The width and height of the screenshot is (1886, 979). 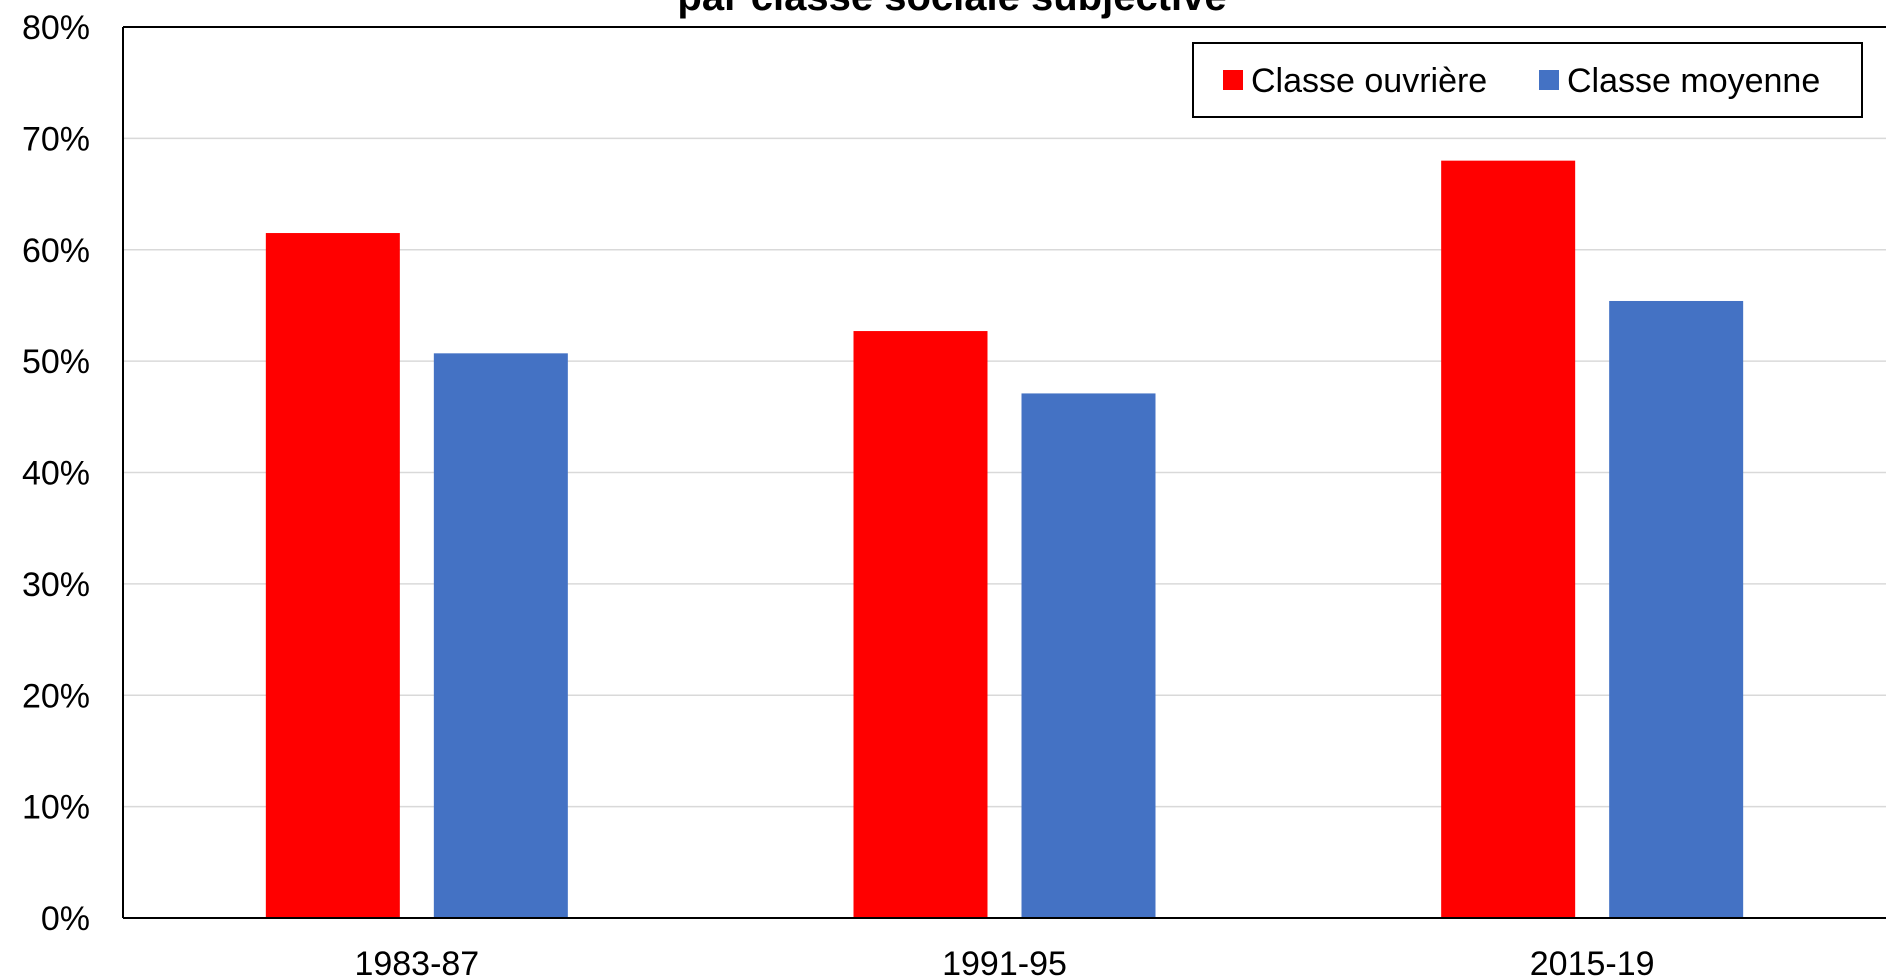 I want to click on y-tick-labels: 0% 10% 20% 30% 40% 50% 60% 70% 80%, so click(x=56, y=473).